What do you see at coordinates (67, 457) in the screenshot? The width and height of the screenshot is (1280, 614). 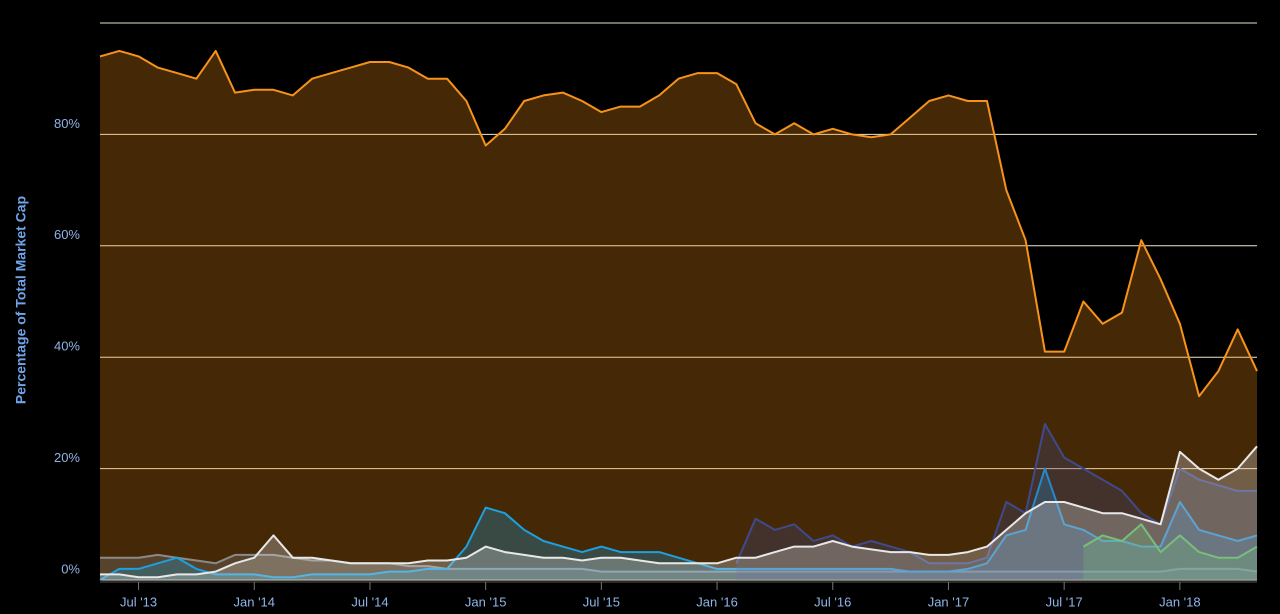 I see `y-tick-label: 20%` at bounding box center [67, 457].